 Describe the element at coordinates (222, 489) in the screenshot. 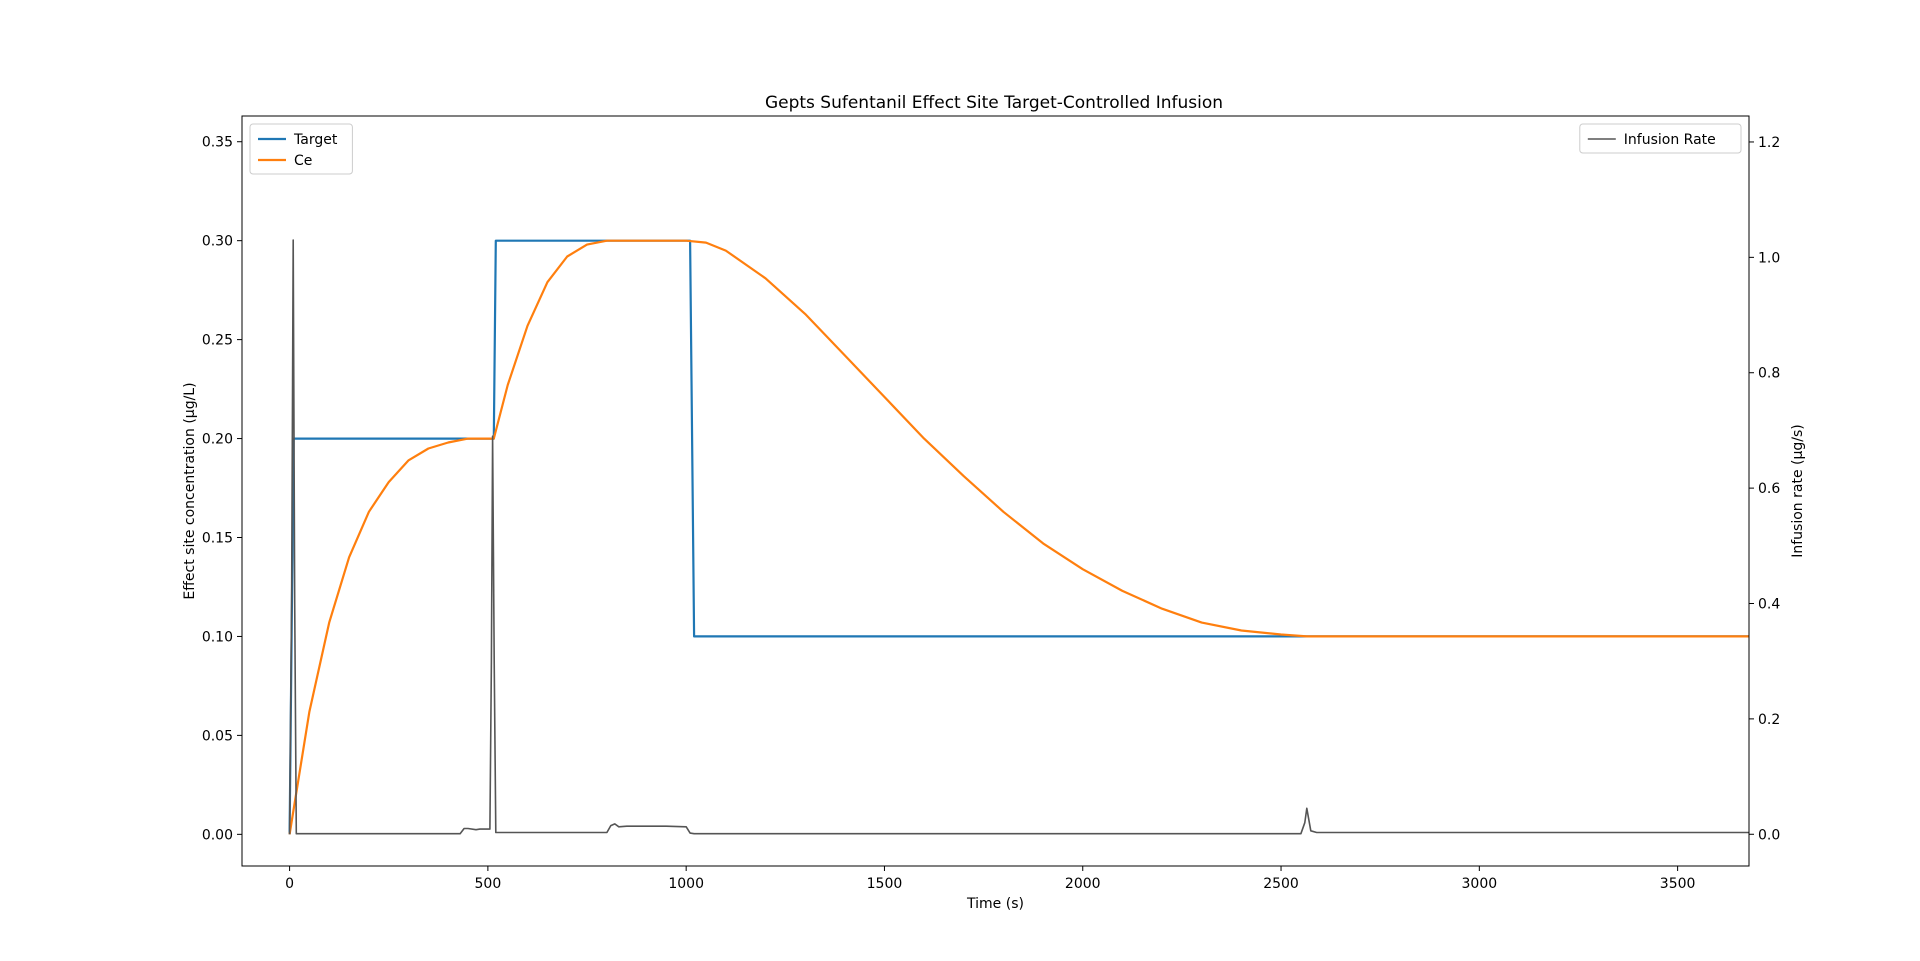

I see `y-axis-left: 0.00 0.05 0.10 0.15 0.20 0.25 0.30 0.35` at that location.